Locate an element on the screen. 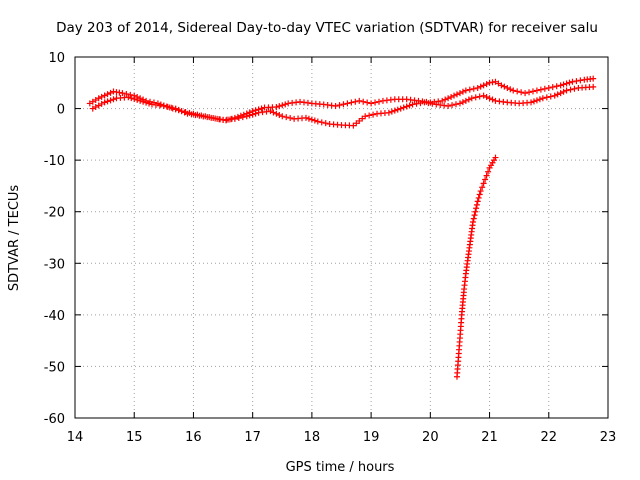 This screenshot has height=480, width=640. y-tick-label: -50 is located at coordinates (54, 367).